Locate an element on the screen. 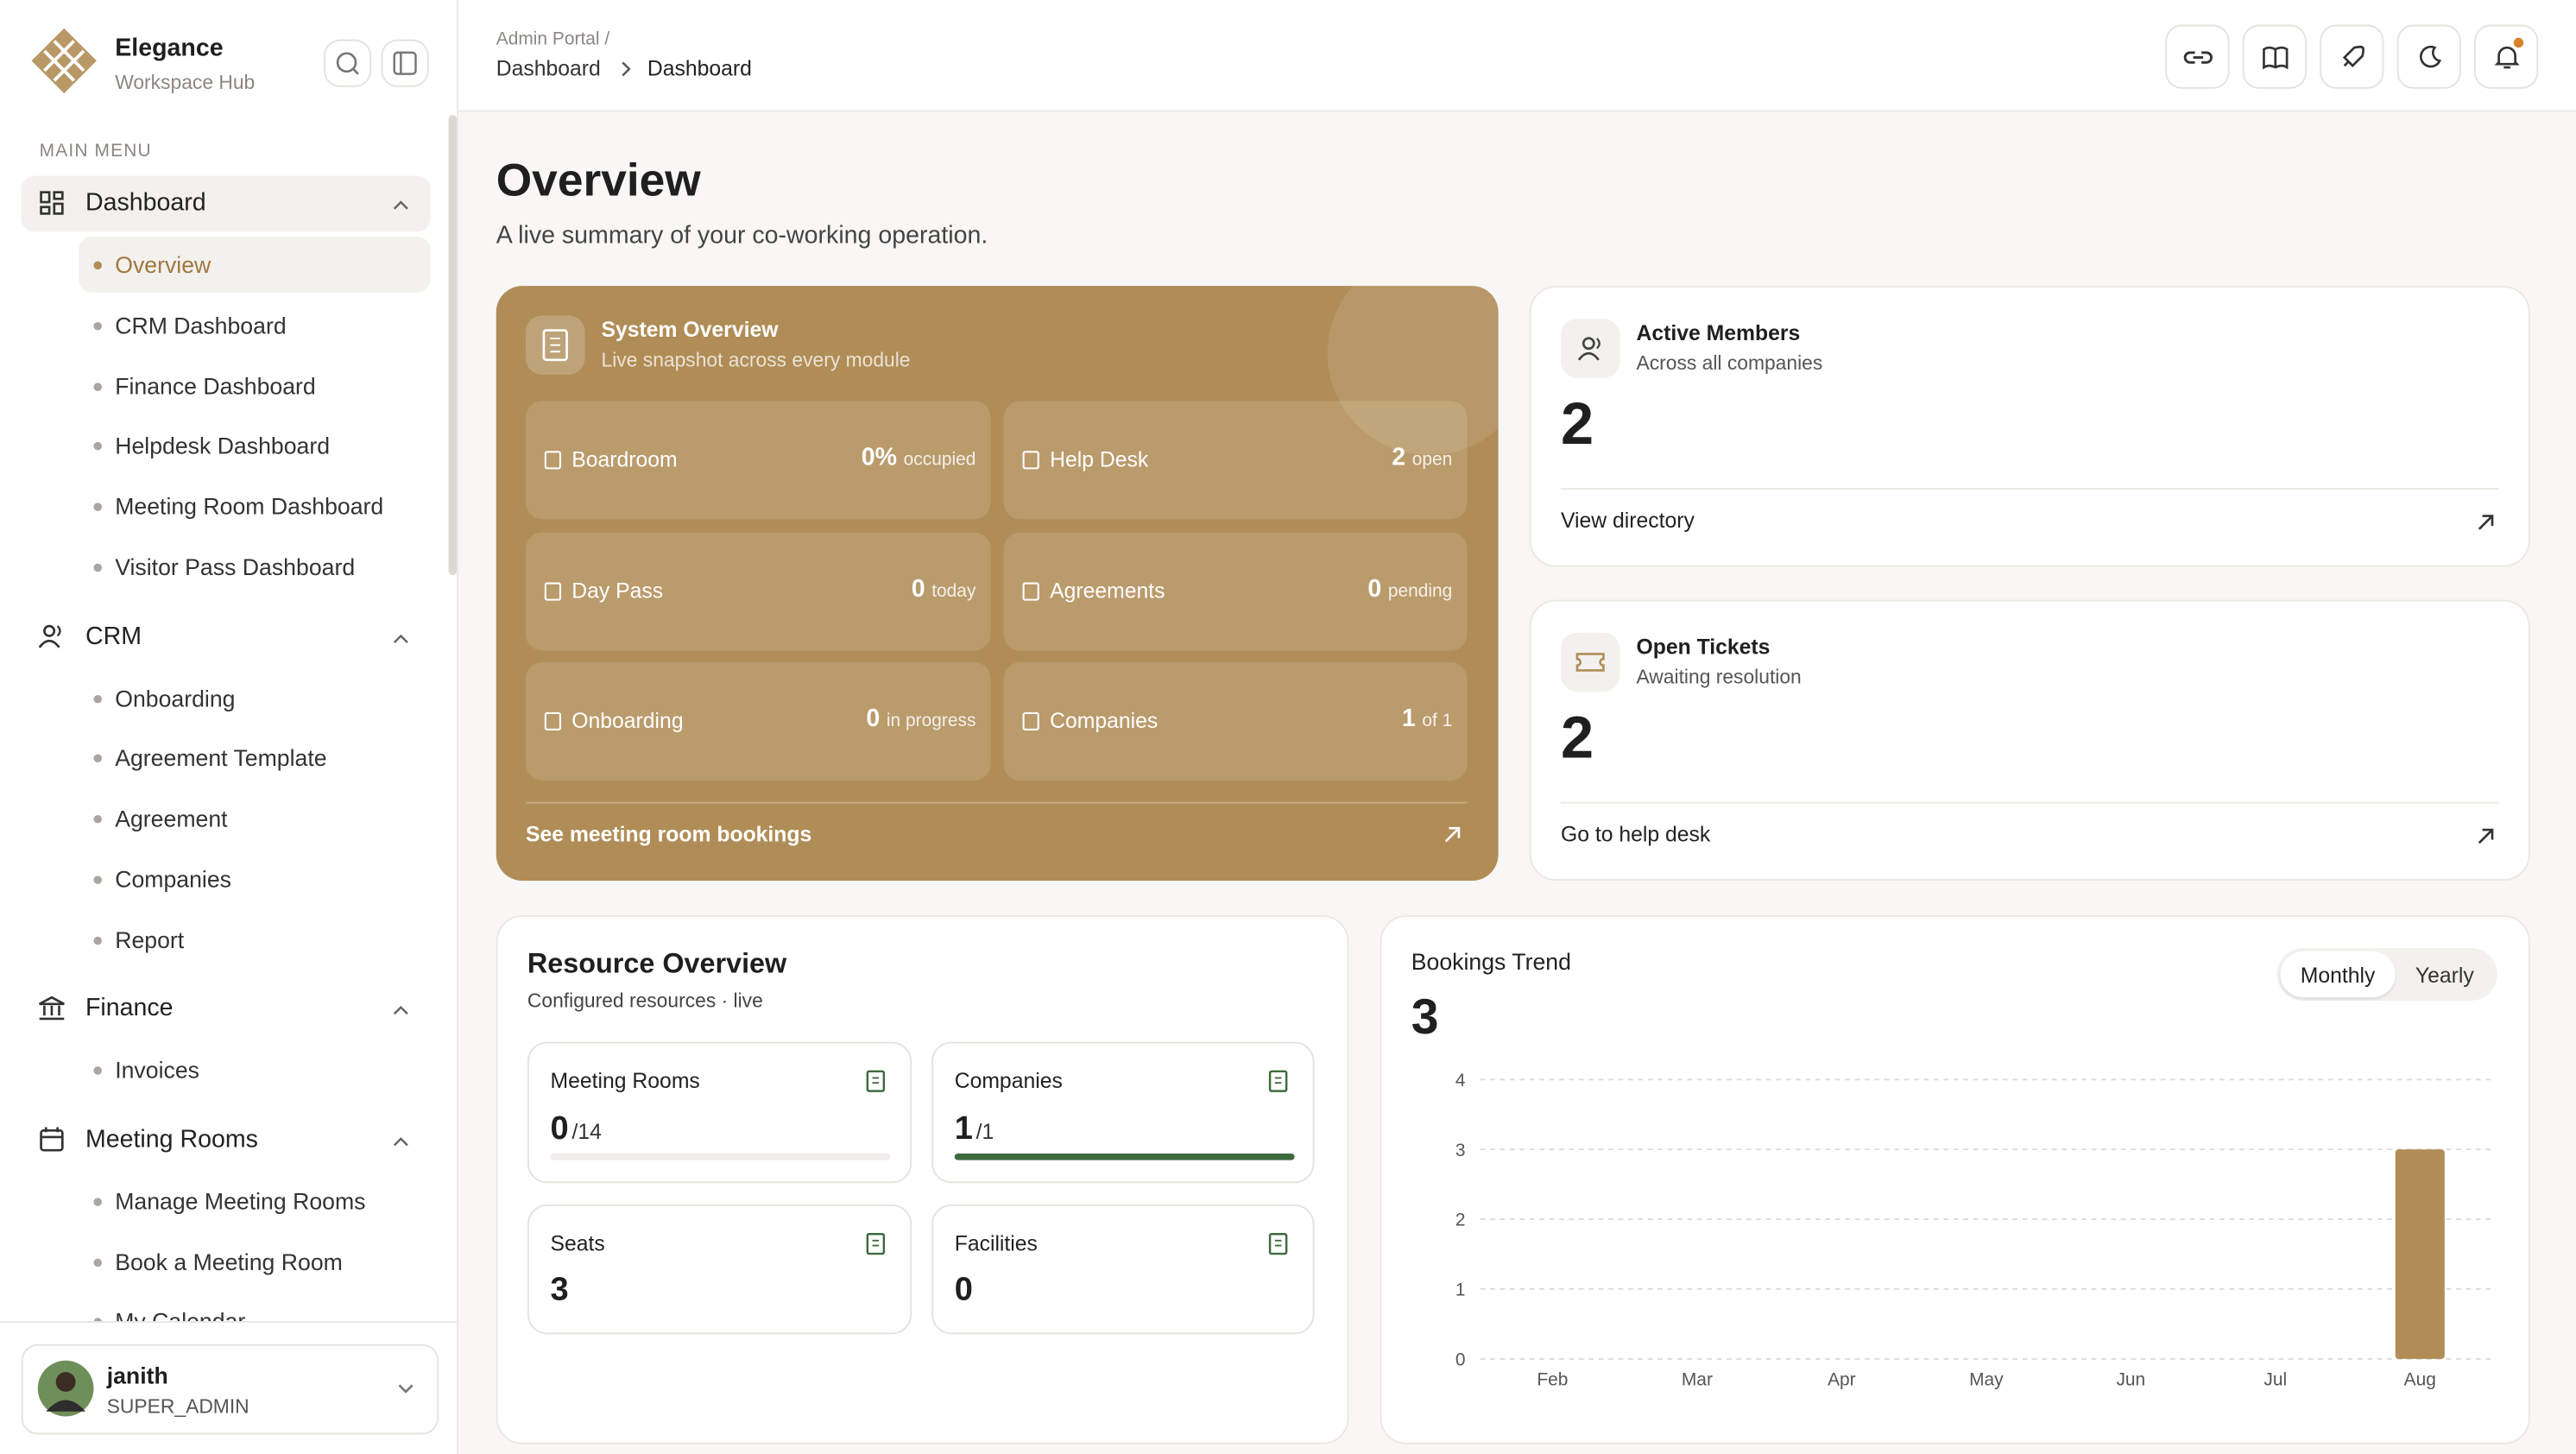  resource-label: Meeting Rooms is located at coordinates (625, 1080).